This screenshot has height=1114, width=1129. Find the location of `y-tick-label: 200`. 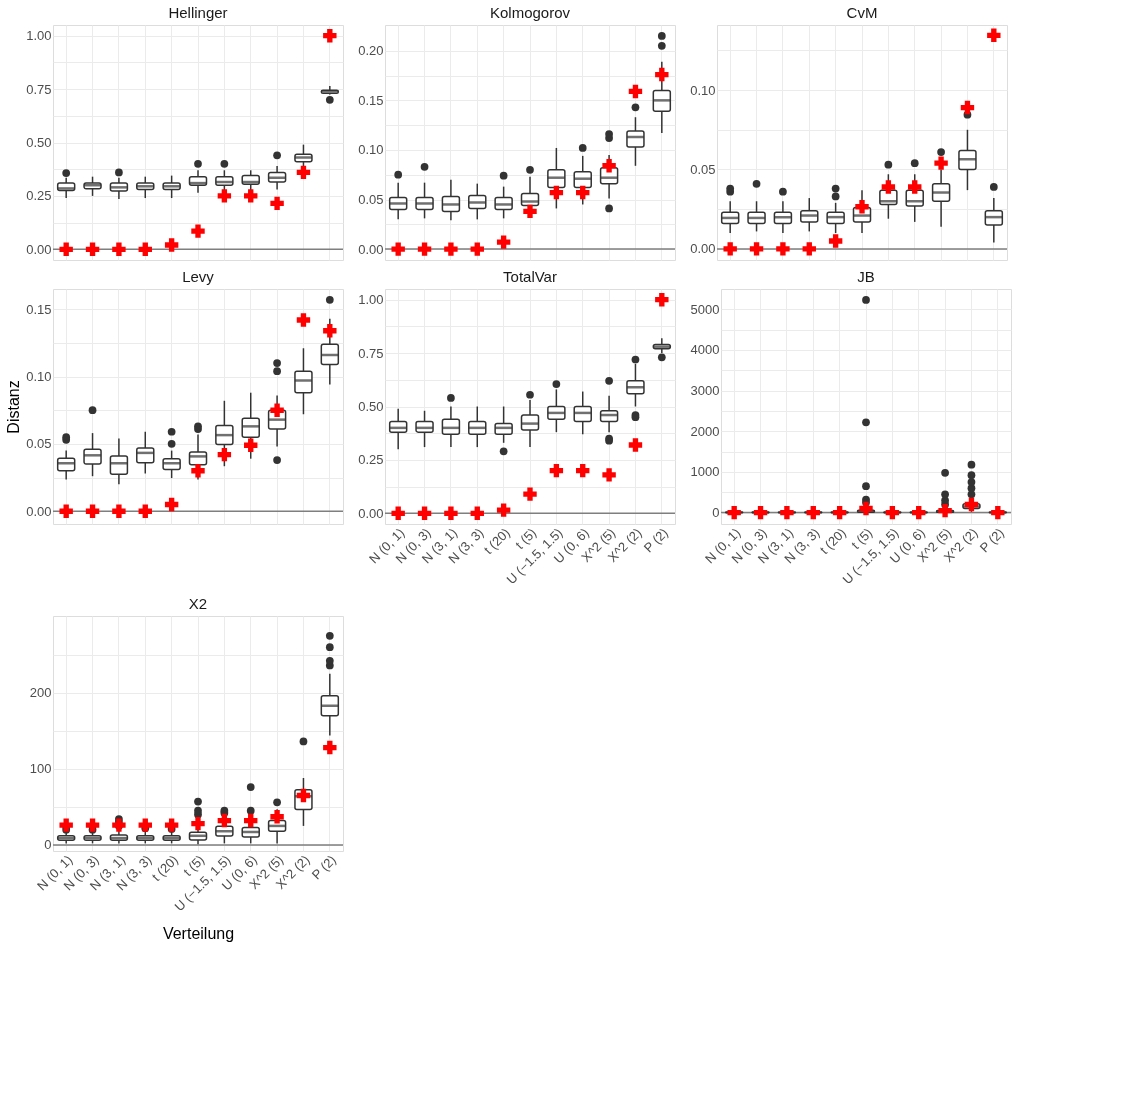

y-tick-label: 200 is located at coordinates (40, 693).